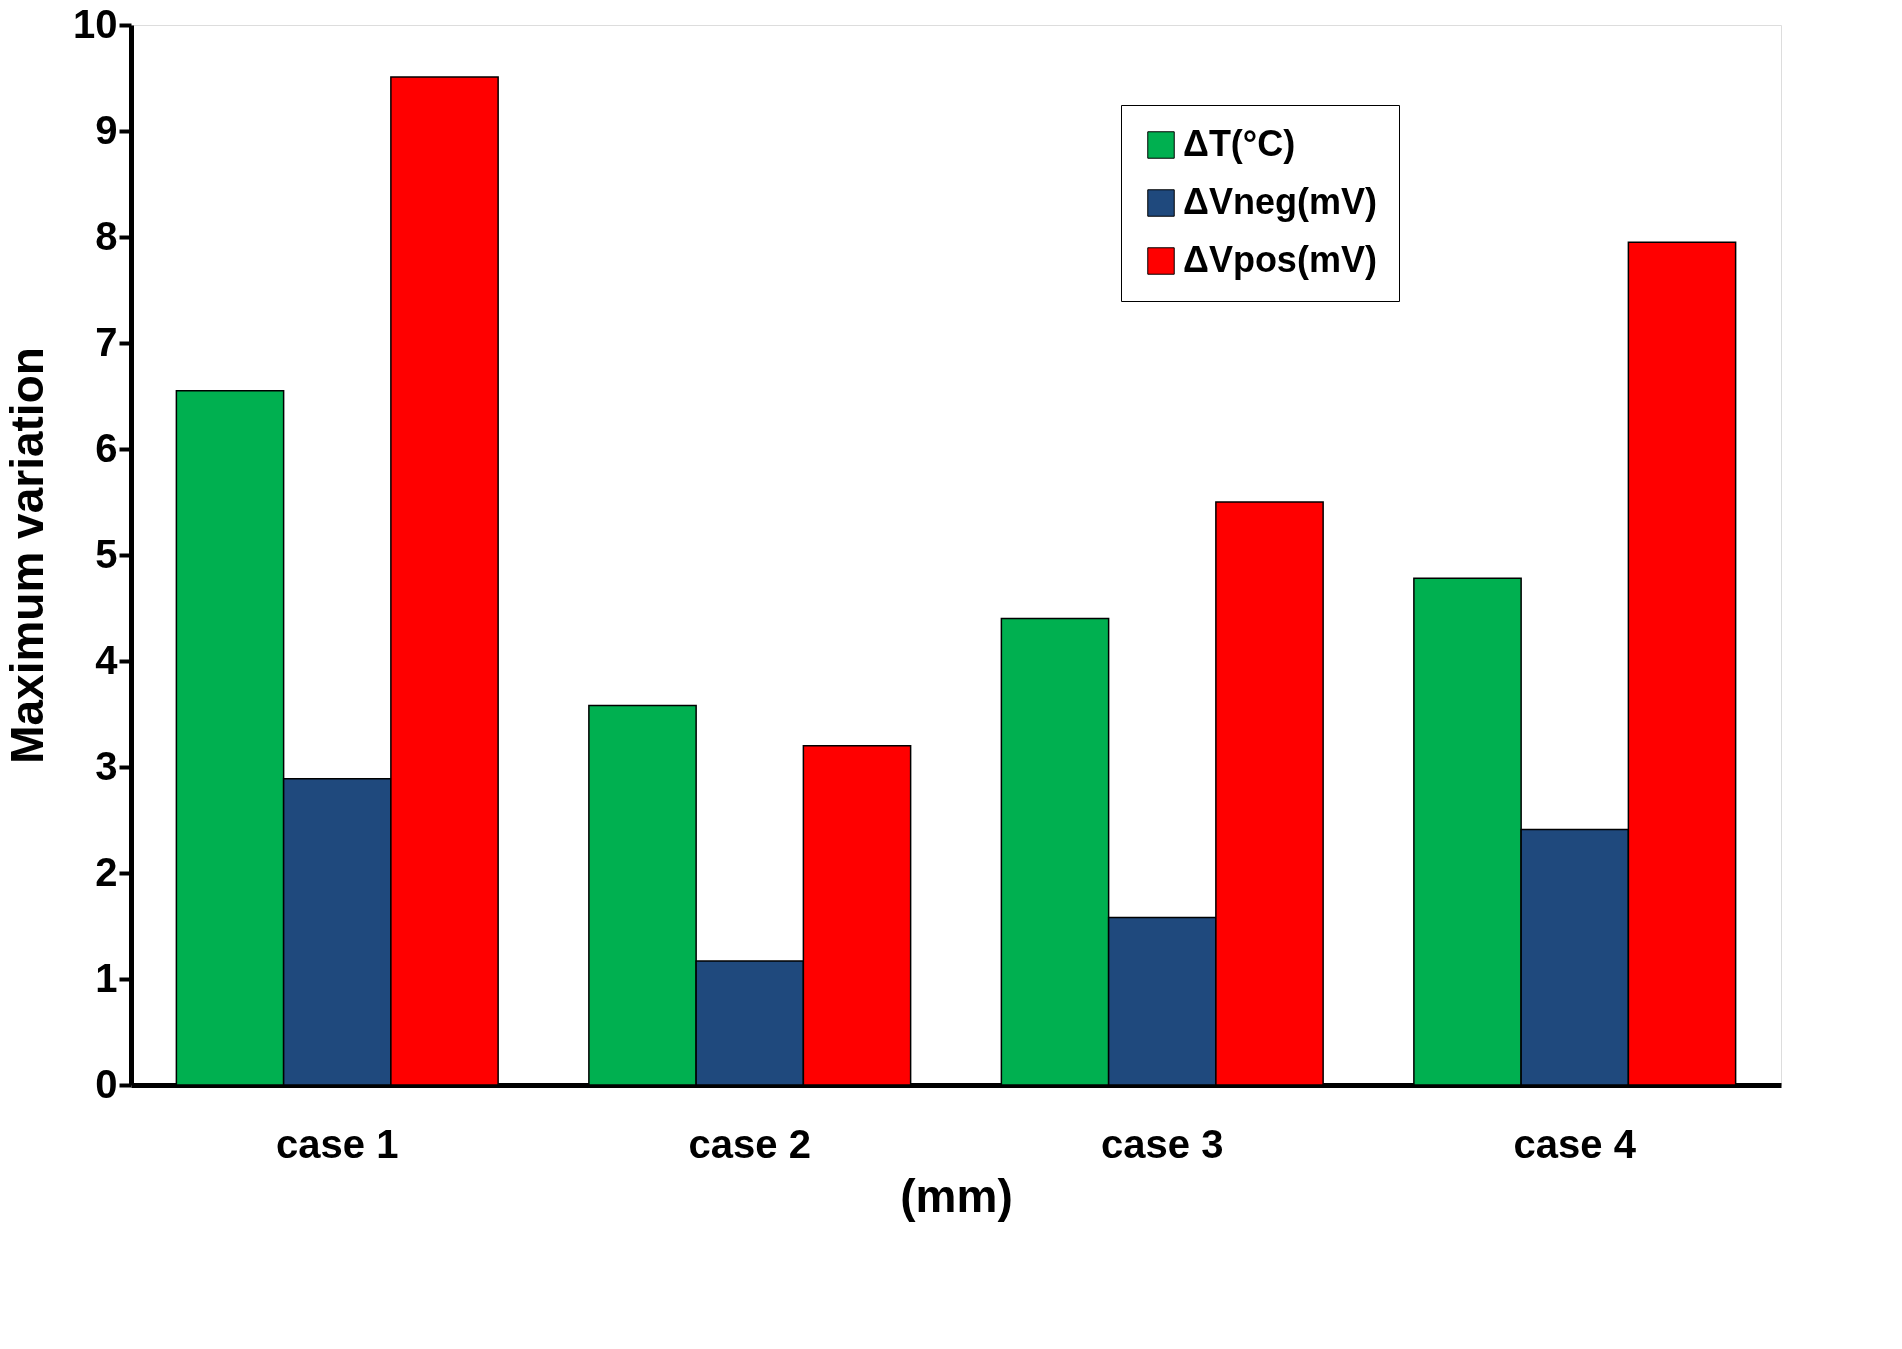  Describe the element at coordinates (107, 659) in the screenshot. I see `y-tick-label: 4` at that location.